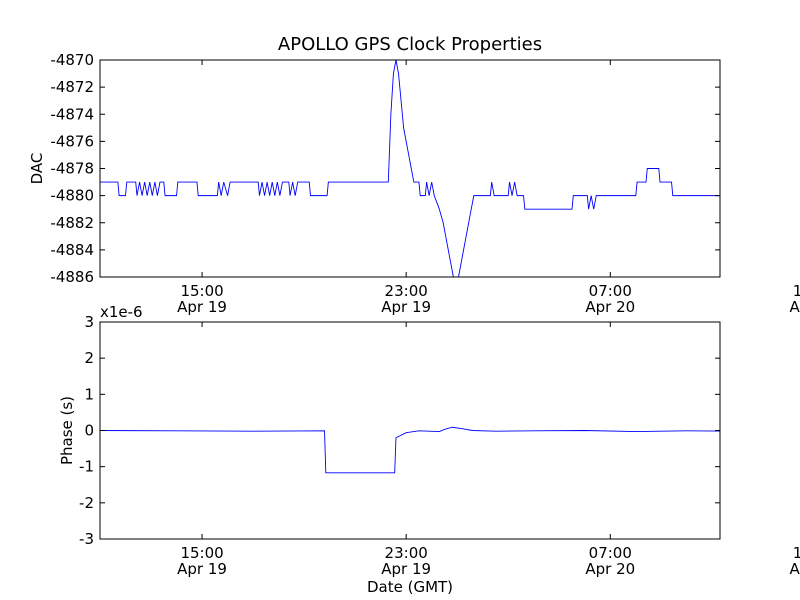 Image resolution: width=800 pixels, height=600 pixels. What do you see at coordinates (72, 60) in the screenshot?
I see `y-tick-label: -4870` at bounding box center [72, 60].